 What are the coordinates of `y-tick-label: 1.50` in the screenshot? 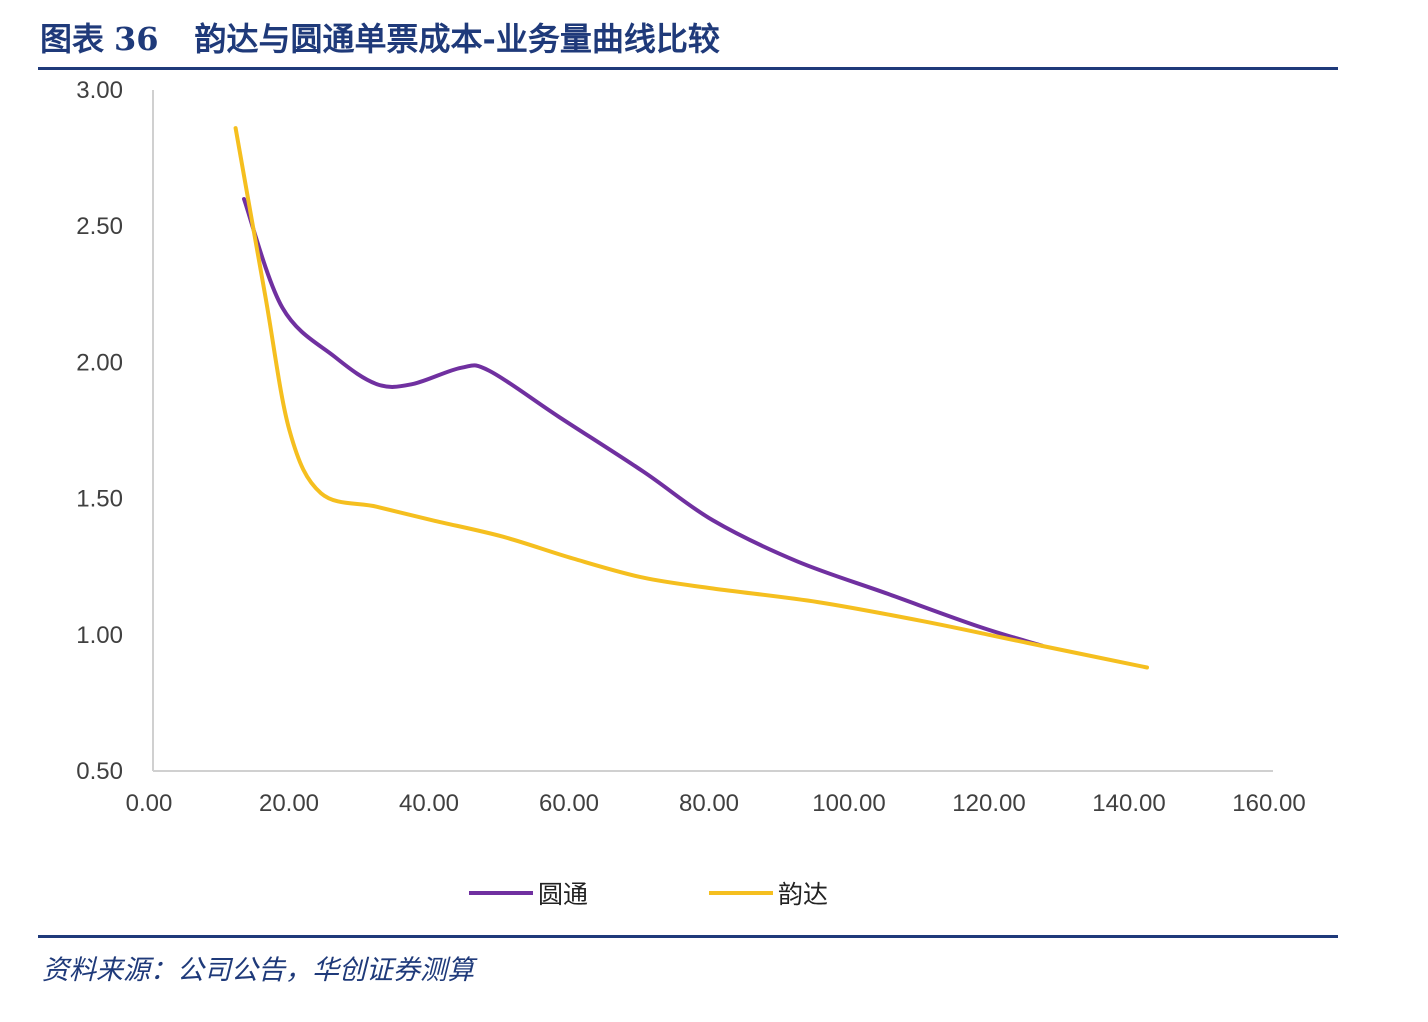 It's located at (99, 499).